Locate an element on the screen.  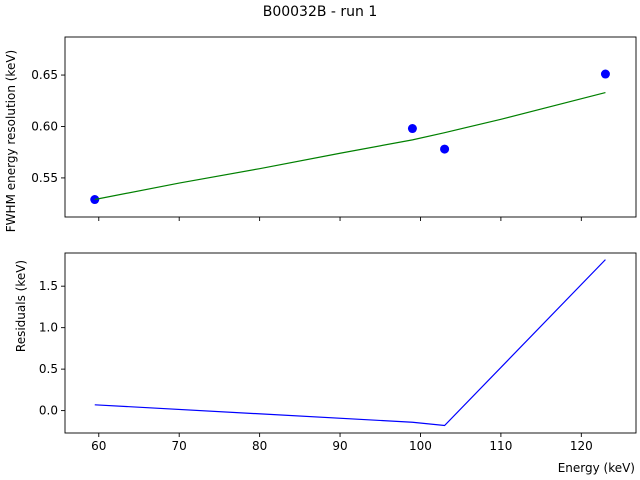
bottom-xtick-label-0: 60 is located at coordinates (98, 446).